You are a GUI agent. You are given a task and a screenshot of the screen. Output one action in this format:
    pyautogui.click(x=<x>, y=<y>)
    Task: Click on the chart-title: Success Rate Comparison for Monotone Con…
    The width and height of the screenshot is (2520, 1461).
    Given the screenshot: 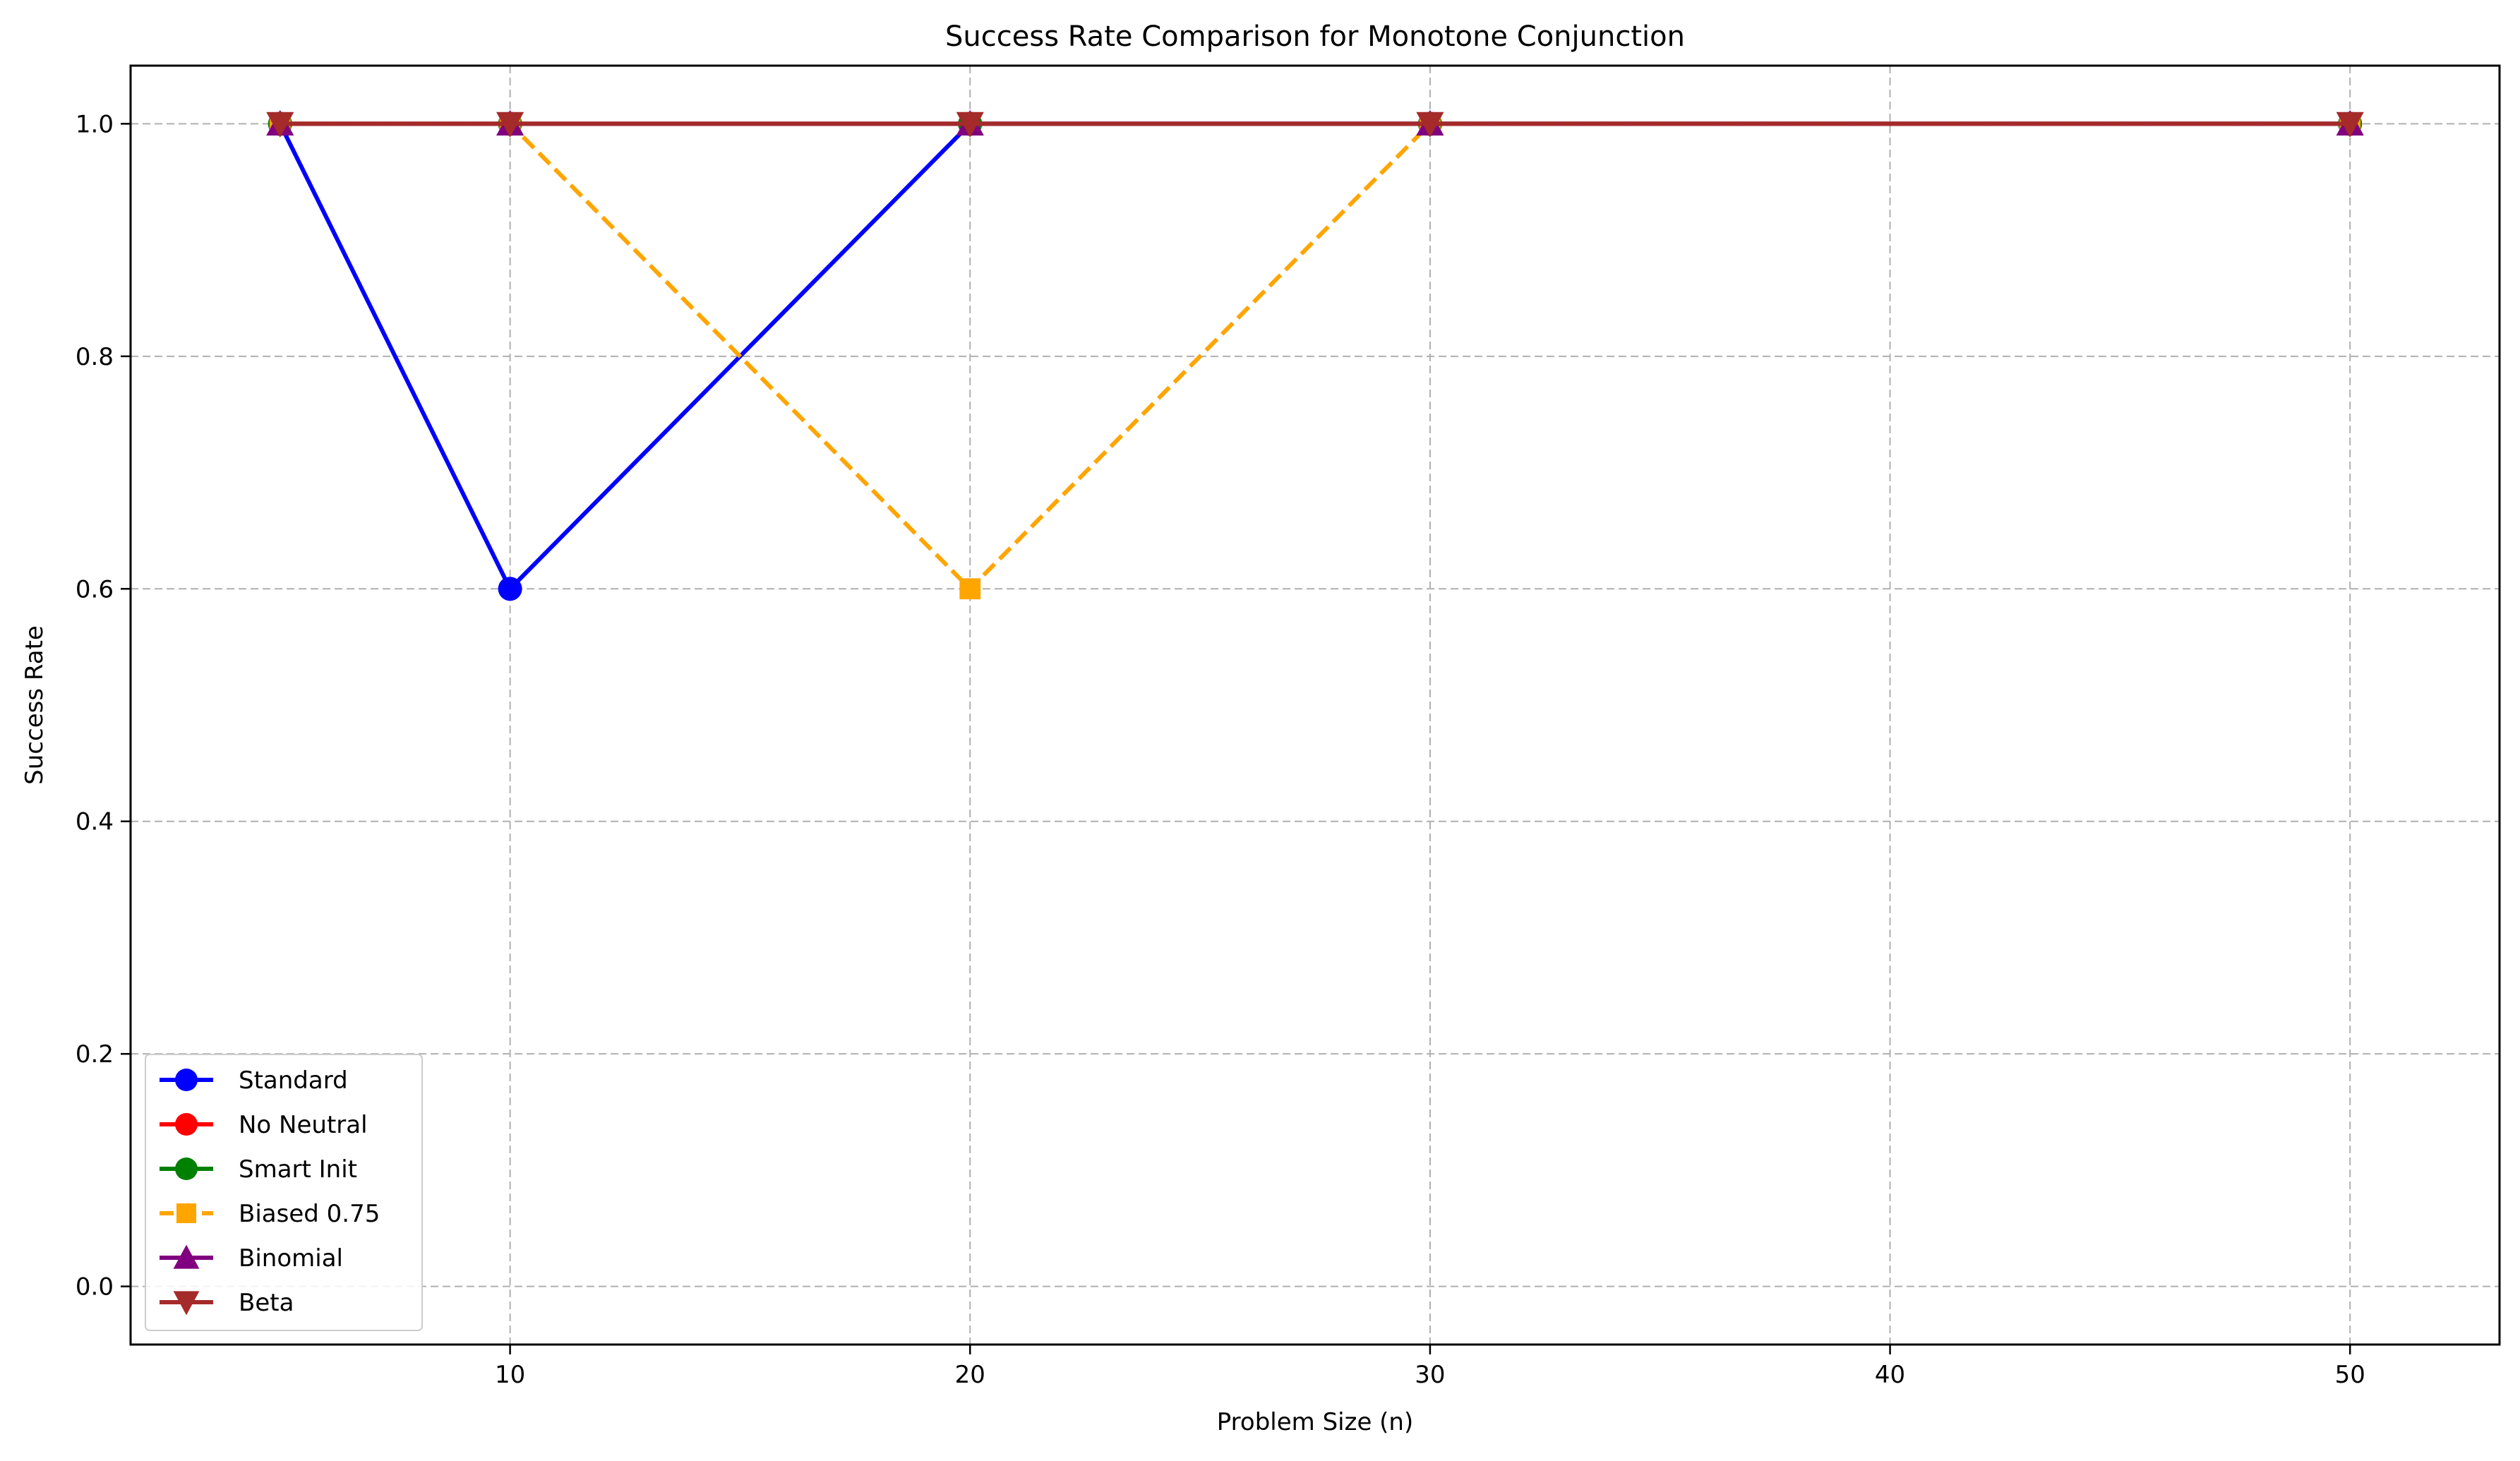 What is the action you would take?
    pyautogui.click(x=1315, y=36)
    